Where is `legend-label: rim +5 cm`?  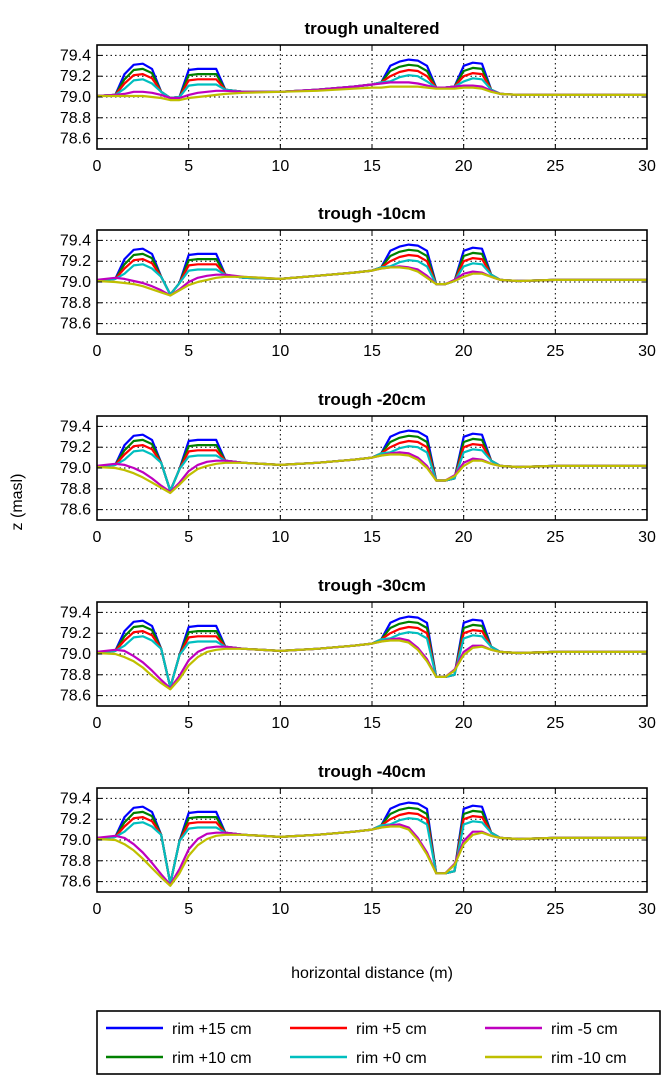 legend-label: rim +5 cm is located at coordinates (391, 1029).